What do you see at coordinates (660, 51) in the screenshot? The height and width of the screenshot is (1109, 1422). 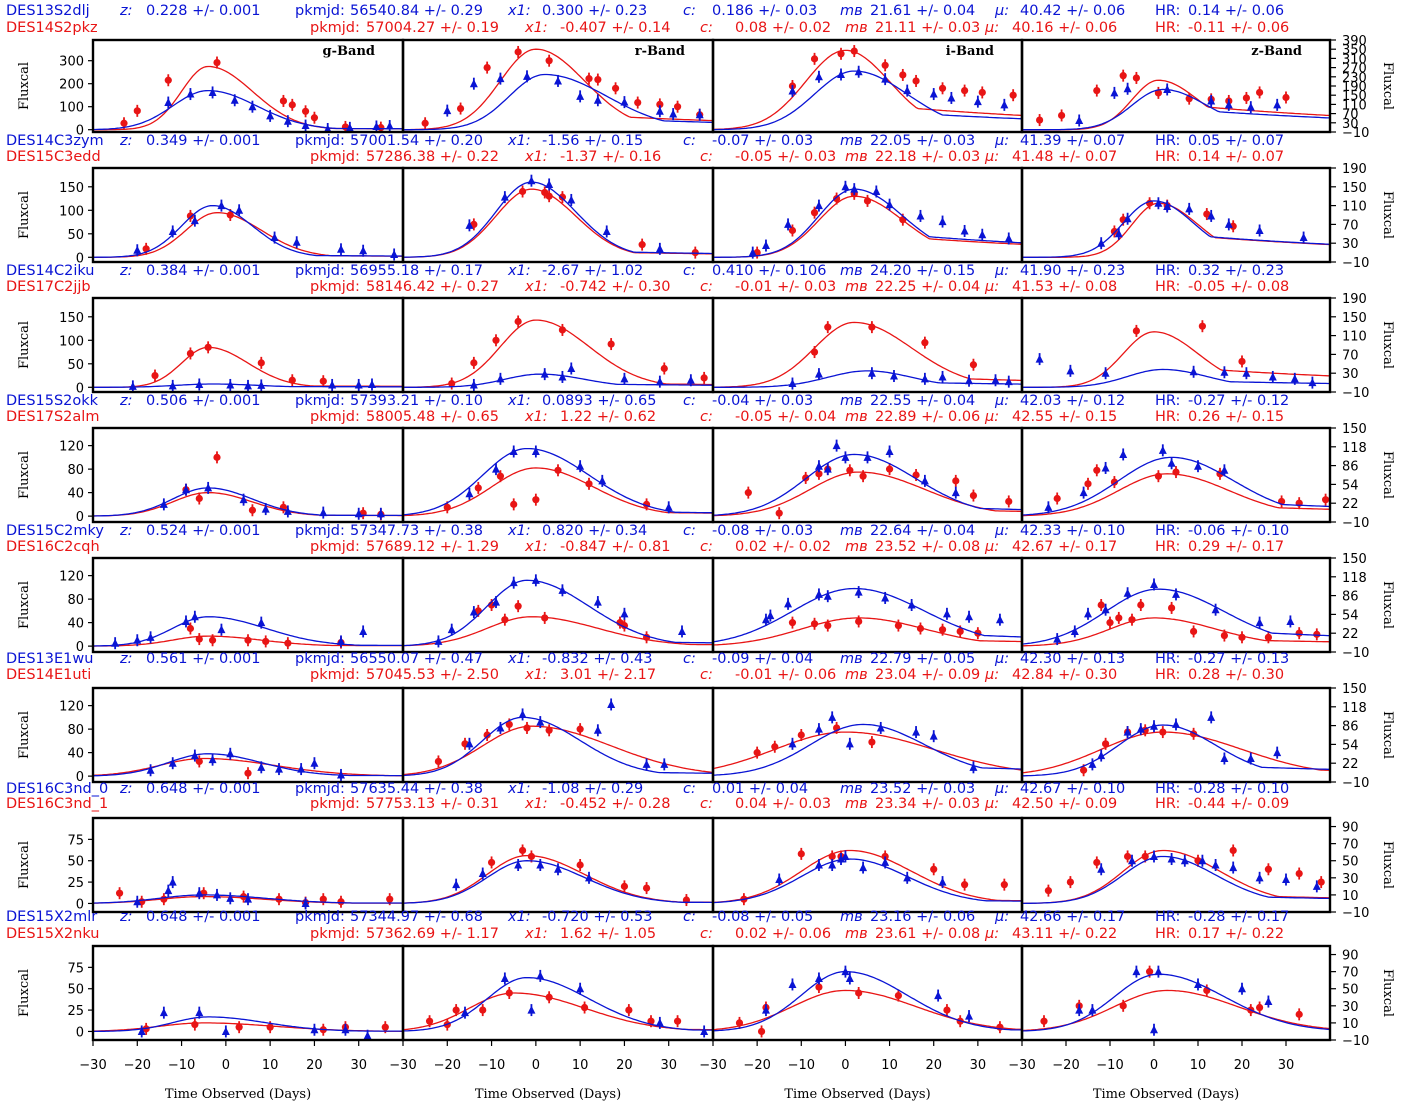 I see `band-label: r-Band` at bounding box center [660, 51].